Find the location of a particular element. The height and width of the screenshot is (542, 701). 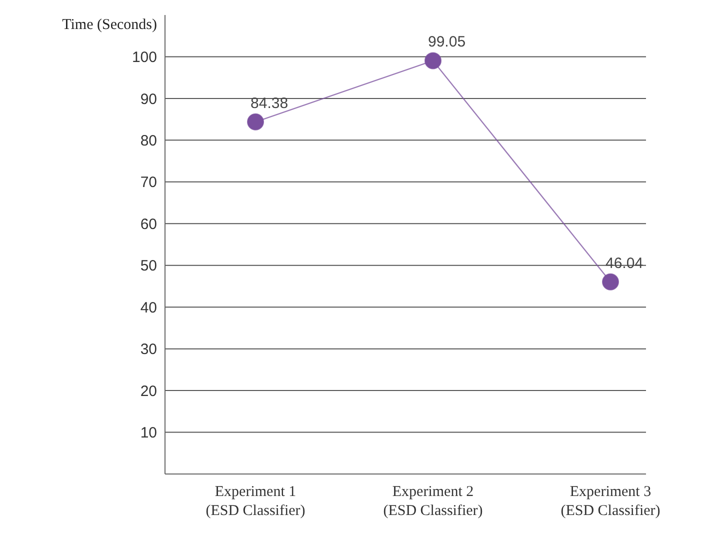

y-tick-label: 70 is located at coordinates (148, 183).